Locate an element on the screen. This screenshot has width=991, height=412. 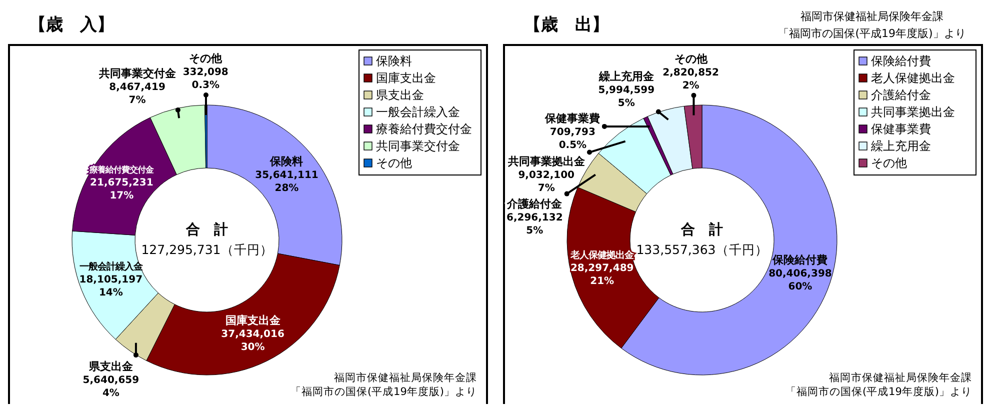
legend-label: 介護給付金 is located at coordinates (901, 95).